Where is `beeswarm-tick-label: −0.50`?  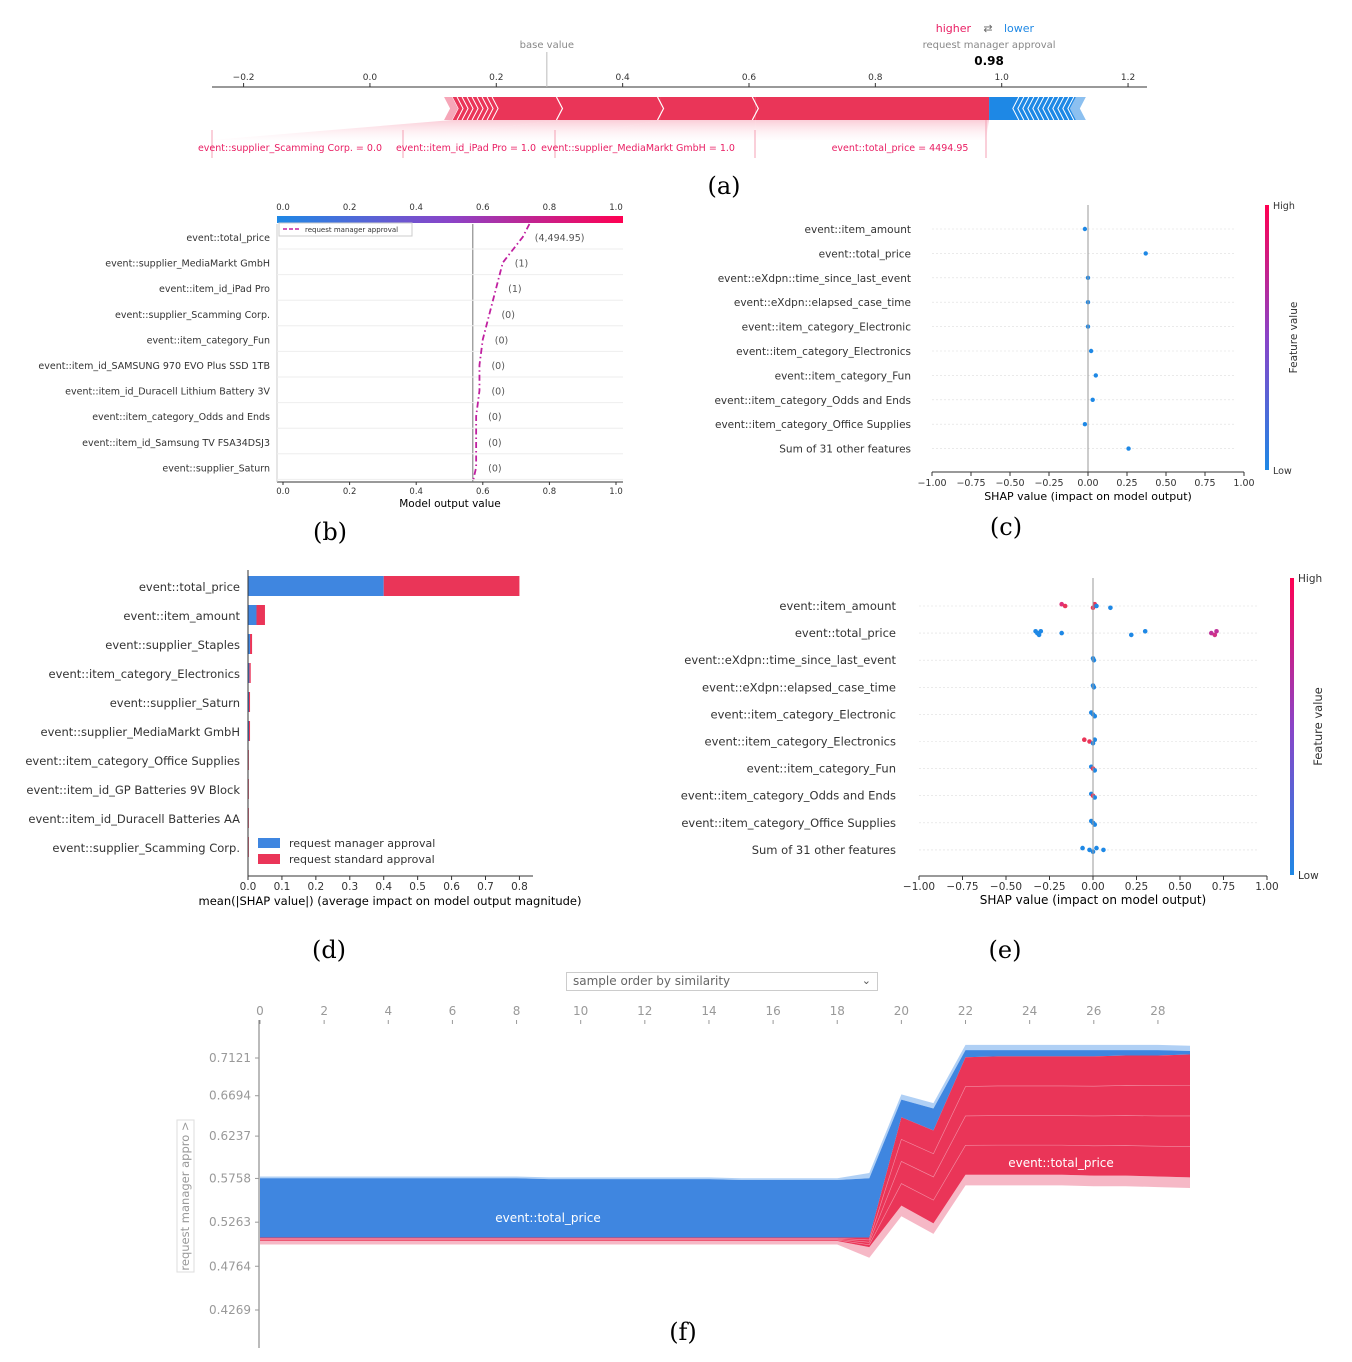 beeswarm-tick-label: −0.50 is located at coordinates (1009, 483).